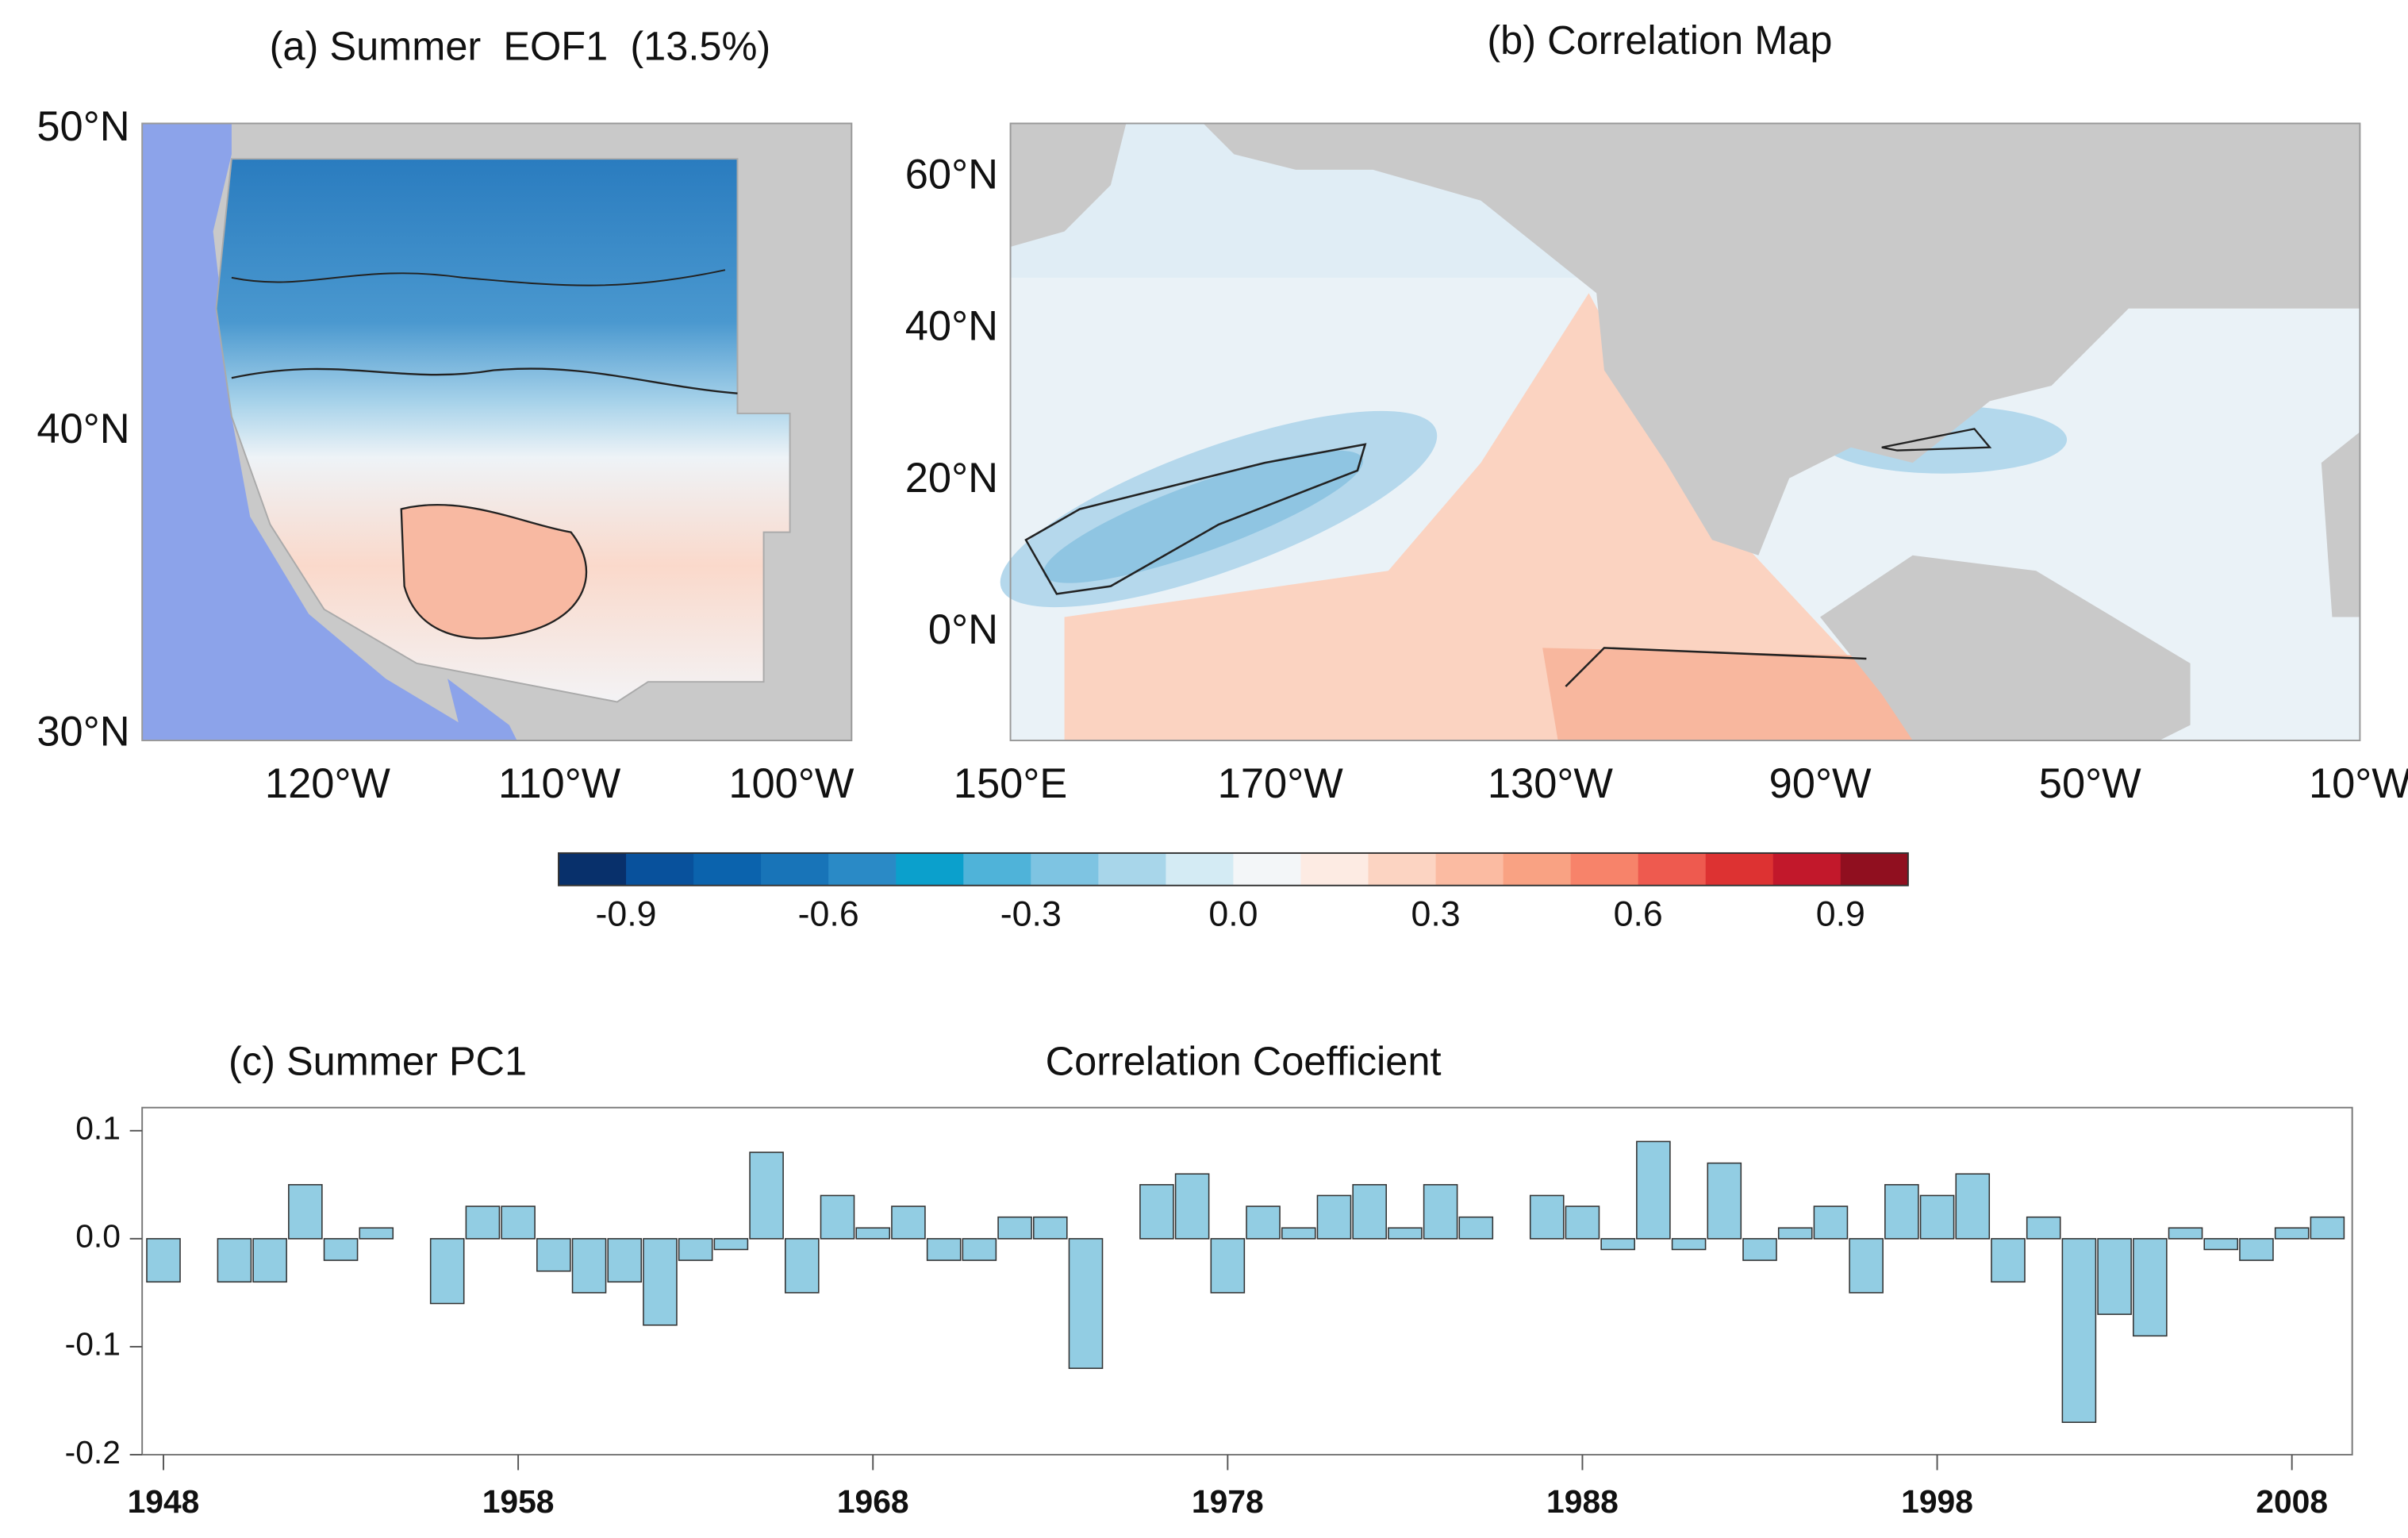  What do you see at coordinates (83, 126) in the screenshot?
I see `y-tick-label: 50°N` at bounding box center [83, 126].